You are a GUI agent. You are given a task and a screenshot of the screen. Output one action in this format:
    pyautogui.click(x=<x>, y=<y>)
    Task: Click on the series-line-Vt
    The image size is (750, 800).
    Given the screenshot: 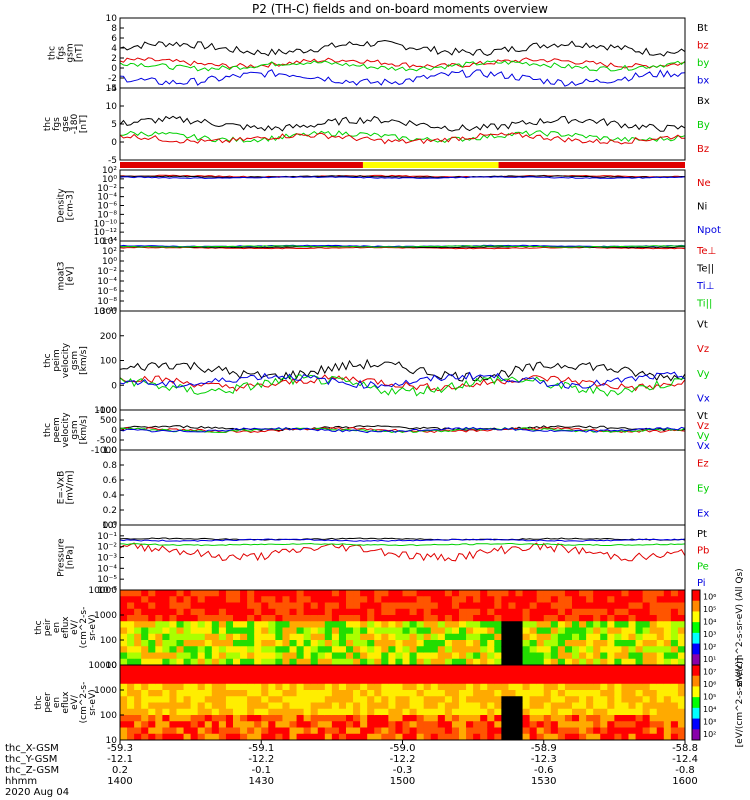 What is the action you would take?
    pyautogui.click(x=402, y=370)
    